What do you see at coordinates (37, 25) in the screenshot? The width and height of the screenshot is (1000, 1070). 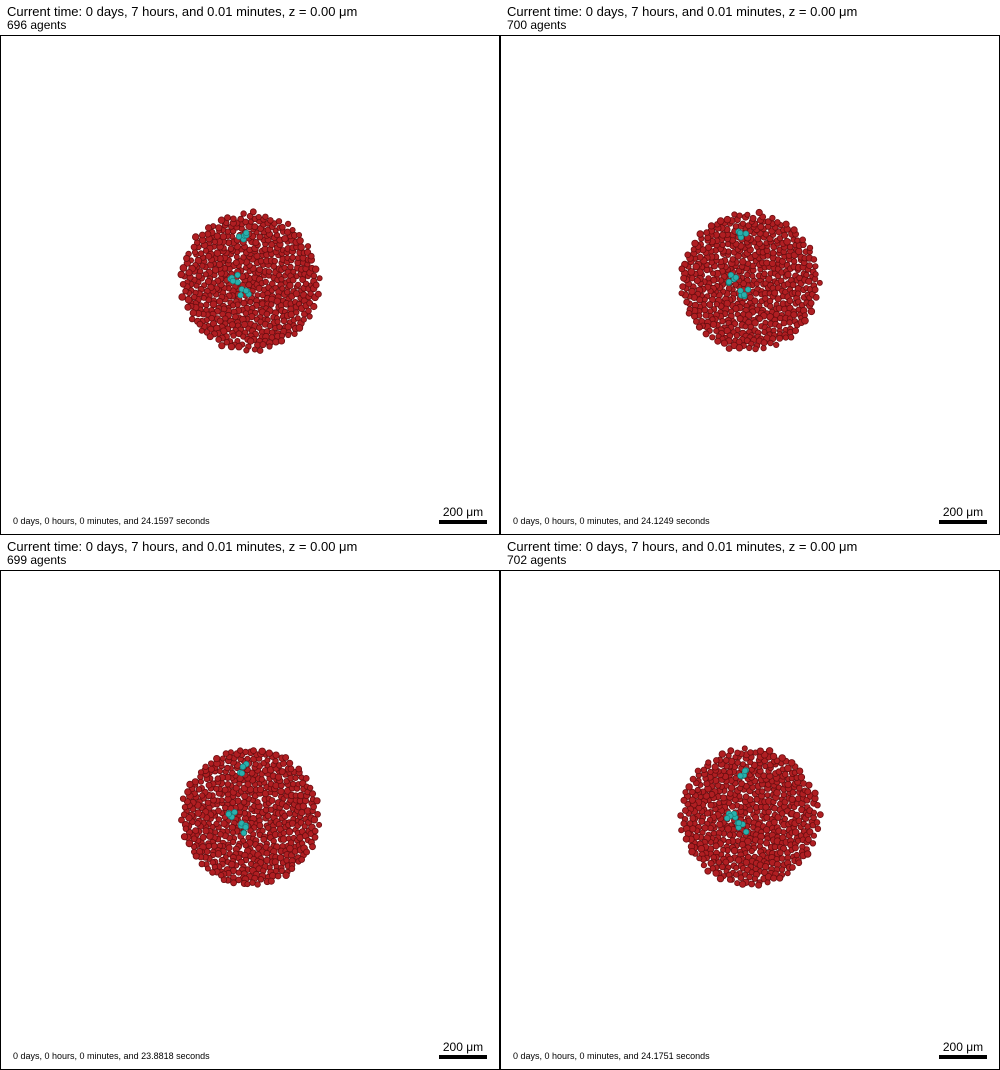 I see `agent-count: 696 agents` at bounding box center [37, 25].